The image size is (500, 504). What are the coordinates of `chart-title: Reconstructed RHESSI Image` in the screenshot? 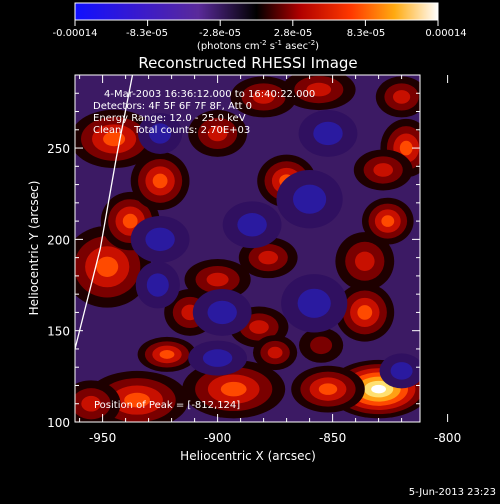 It's located at (247, 63).